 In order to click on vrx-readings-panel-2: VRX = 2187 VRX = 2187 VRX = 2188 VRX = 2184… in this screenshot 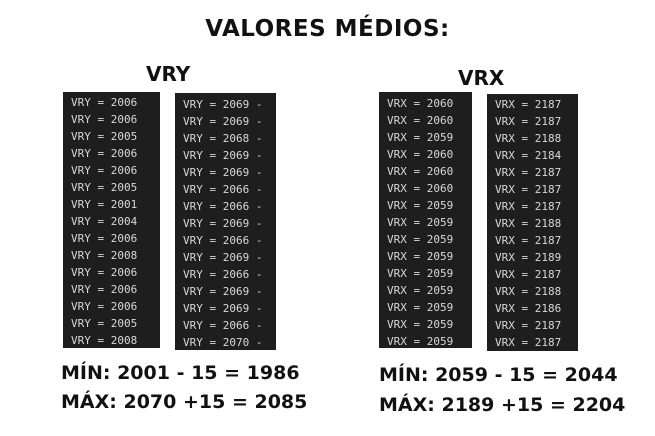, I will do `click(532, 222)`.